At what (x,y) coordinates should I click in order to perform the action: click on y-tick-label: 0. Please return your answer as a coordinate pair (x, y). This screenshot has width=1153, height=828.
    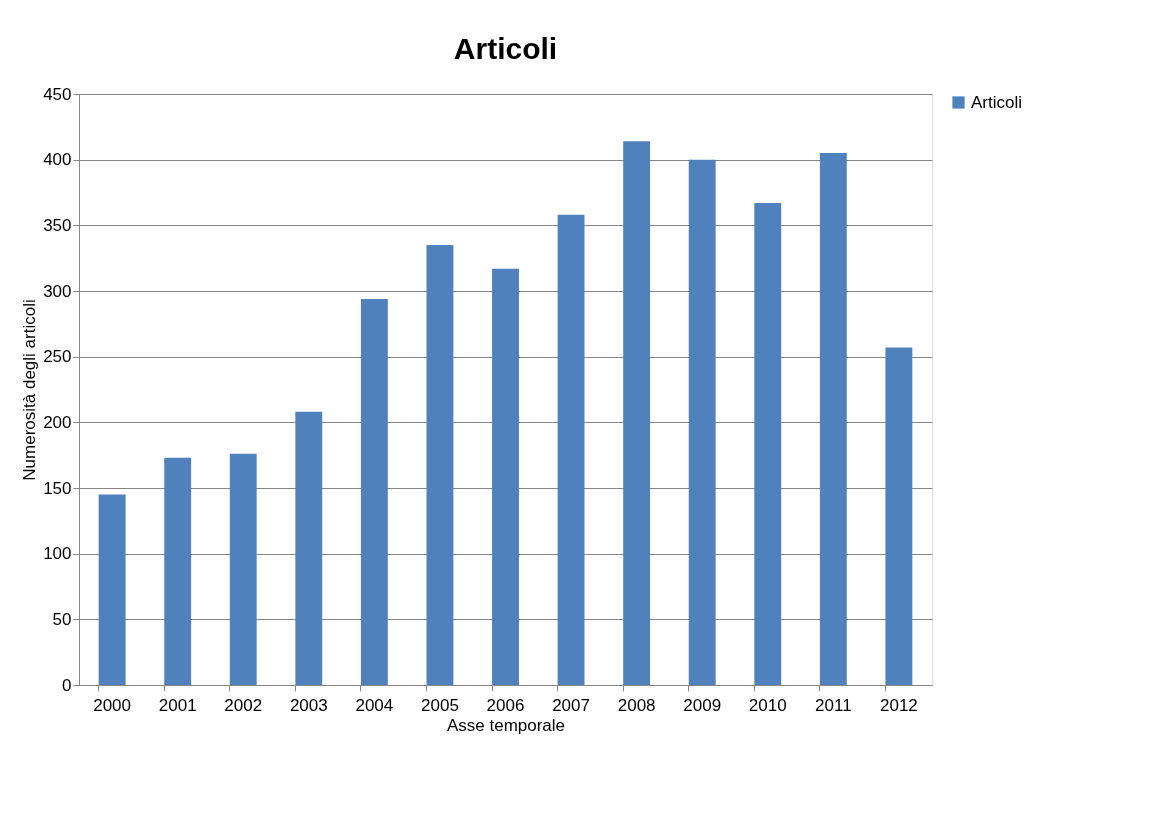
    Looking at the image, I should click on (67, 685).